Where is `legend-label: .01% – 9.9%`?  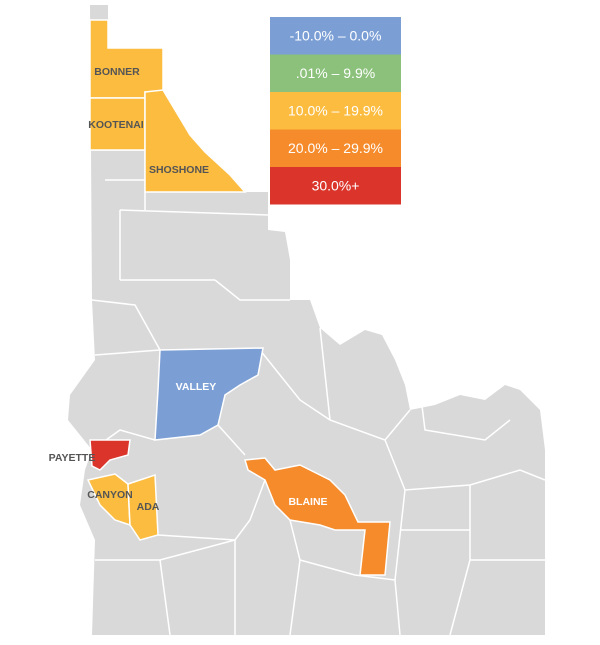
legend-label: .01% – 9.9% is located at coordinates (335, 73).